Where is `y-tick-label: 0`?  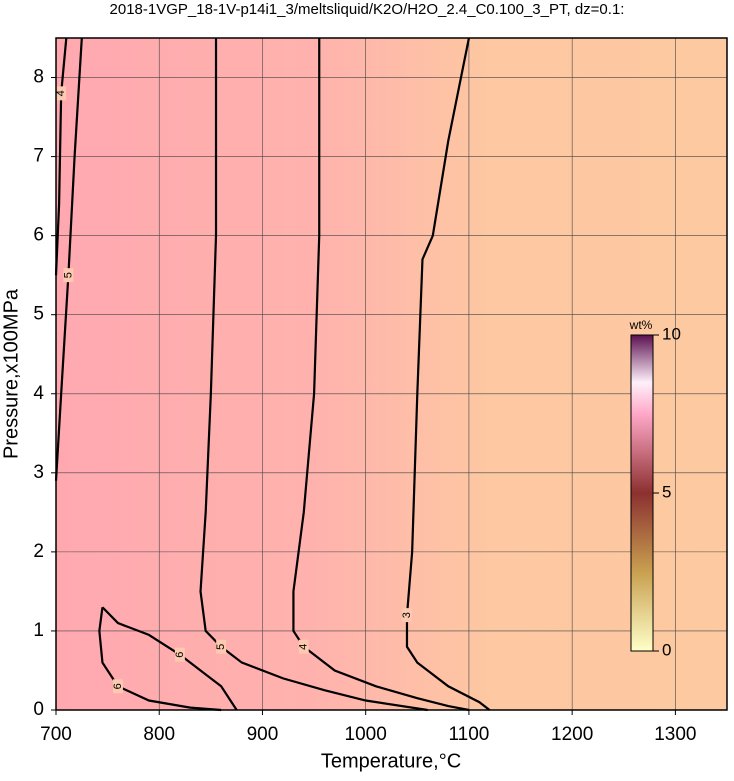
y-tick-label: 0 is located at coordinates (38, 709).